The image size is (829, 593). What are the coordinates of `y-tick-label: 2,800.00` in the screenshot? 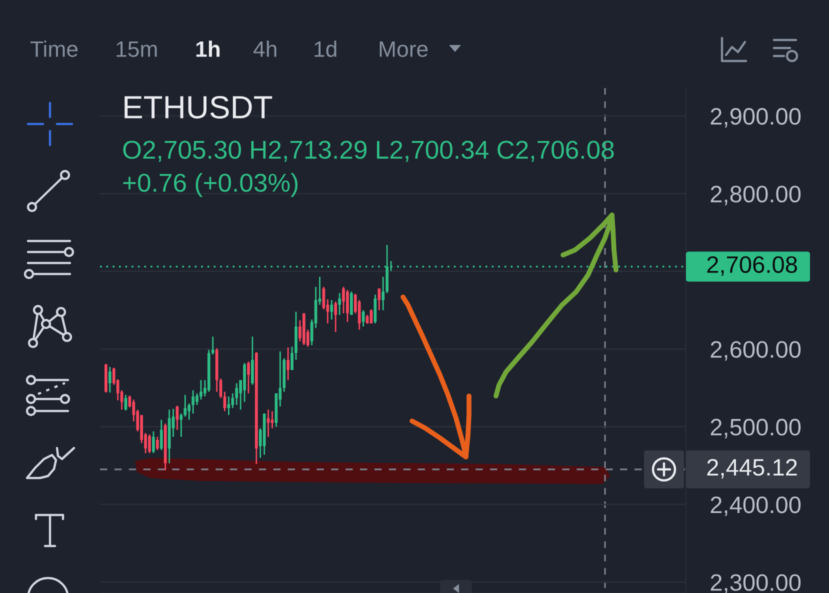 It's located at (755, 196).